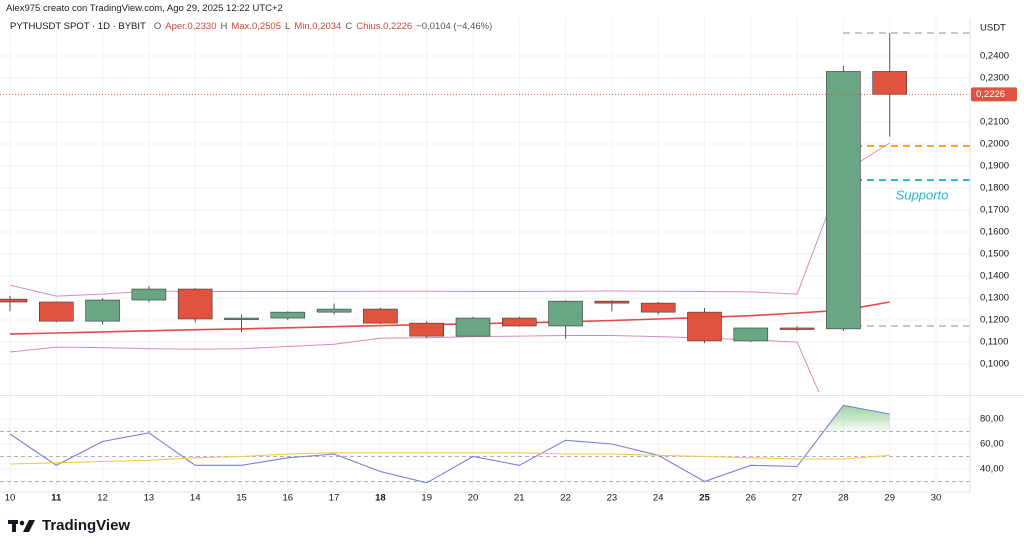 The image size is (1024, 547). Describe the element at coordinates (426, 498) in the screenshot. I see `x-tick-label: 19` at that location.